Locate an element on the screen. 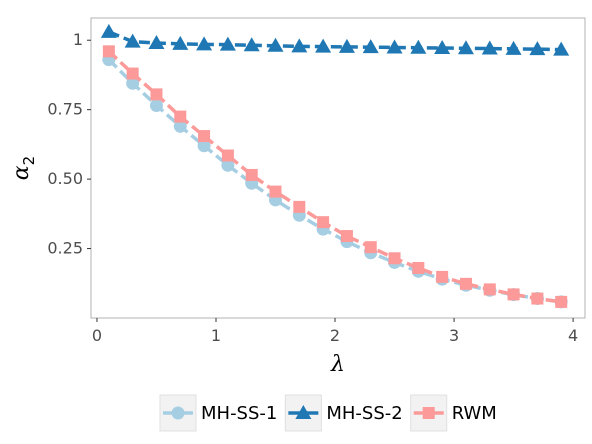  y-tick-label: 0.75 is located at coordinates (65, 109).